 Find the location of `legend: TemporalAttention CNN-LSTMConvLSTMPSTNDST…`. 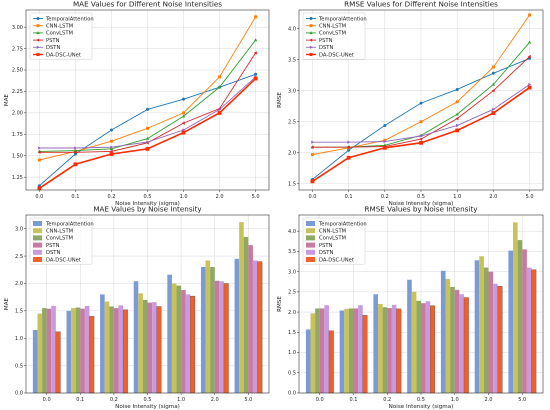

legend: TemporalAttention CNN-LSTMConvLSTMPSTNDST… is located at coordinates (334, 36).